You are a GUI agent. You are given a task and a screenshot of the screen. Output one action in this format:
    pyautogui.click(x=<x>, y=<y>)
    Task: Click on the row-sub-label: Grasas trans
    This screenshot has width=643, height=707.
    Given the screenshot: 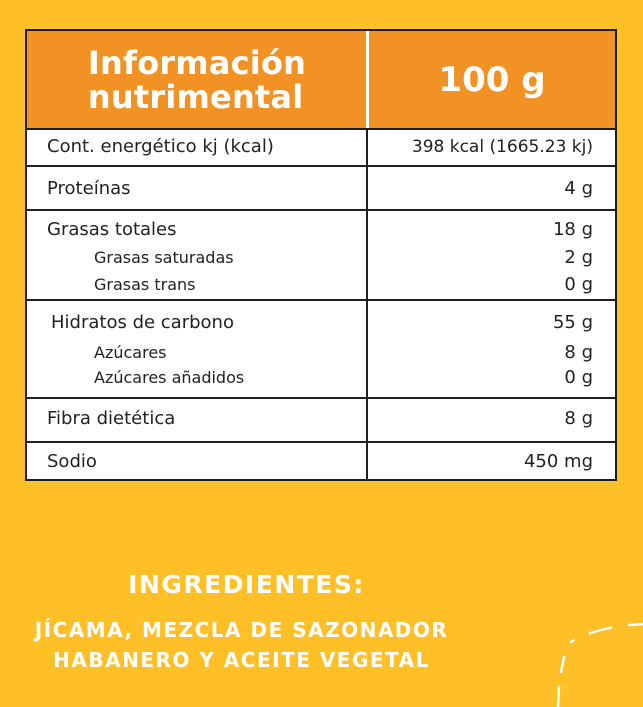 What is the action you would take?
    pyautogui.click(x=145, y=284)
    